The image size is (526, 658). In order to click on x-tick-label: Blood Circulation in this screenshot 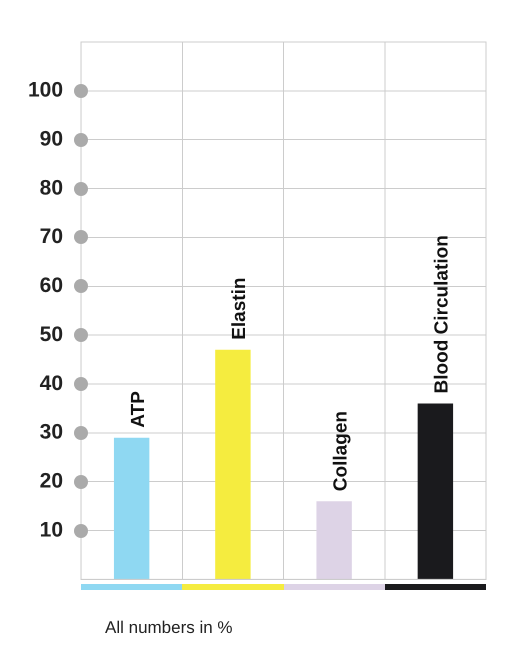, I will do `click(442, 314)`.